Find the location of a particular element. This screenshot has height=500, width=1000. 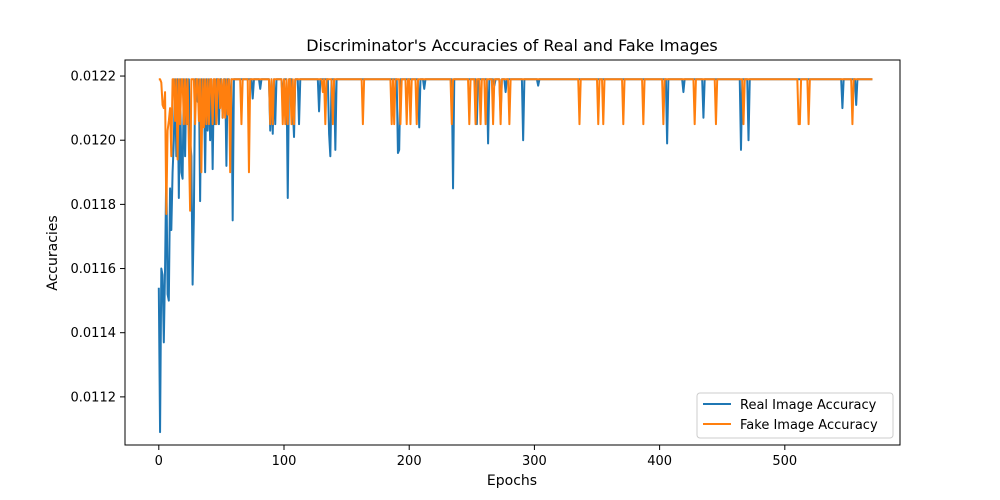

legend-box is located at coordinates (795, 415).